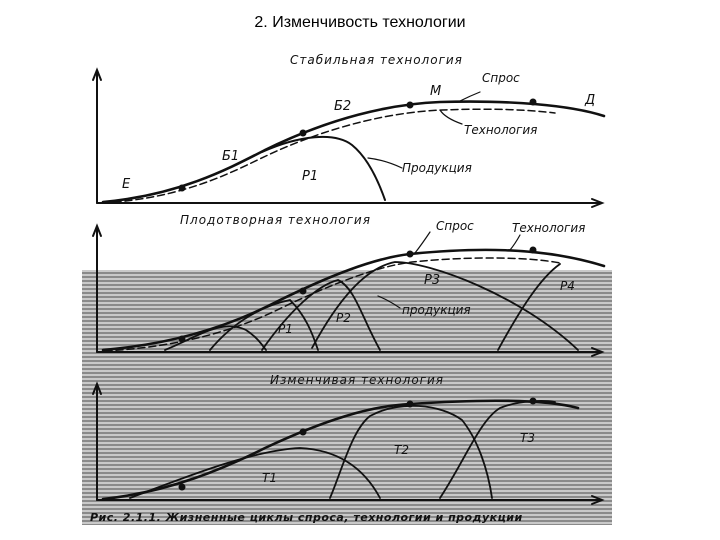  I want to click on stable-x-arrow, so click(598, 203).